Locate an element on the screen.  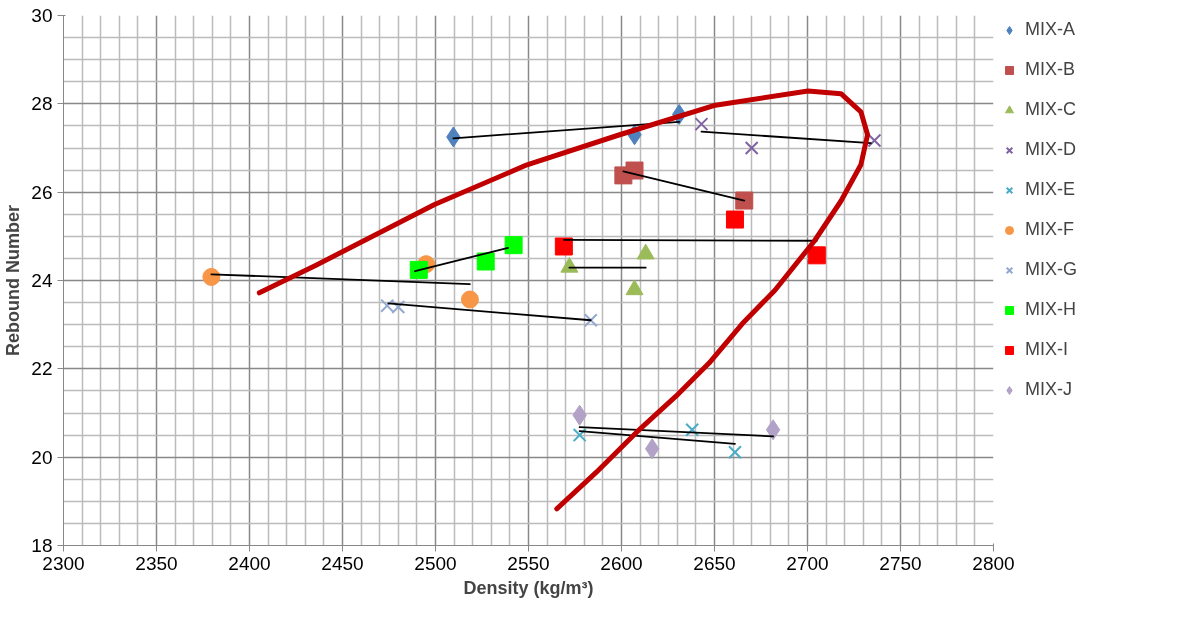
x-tick-label: 2550 is located at coordinates (528, 563).